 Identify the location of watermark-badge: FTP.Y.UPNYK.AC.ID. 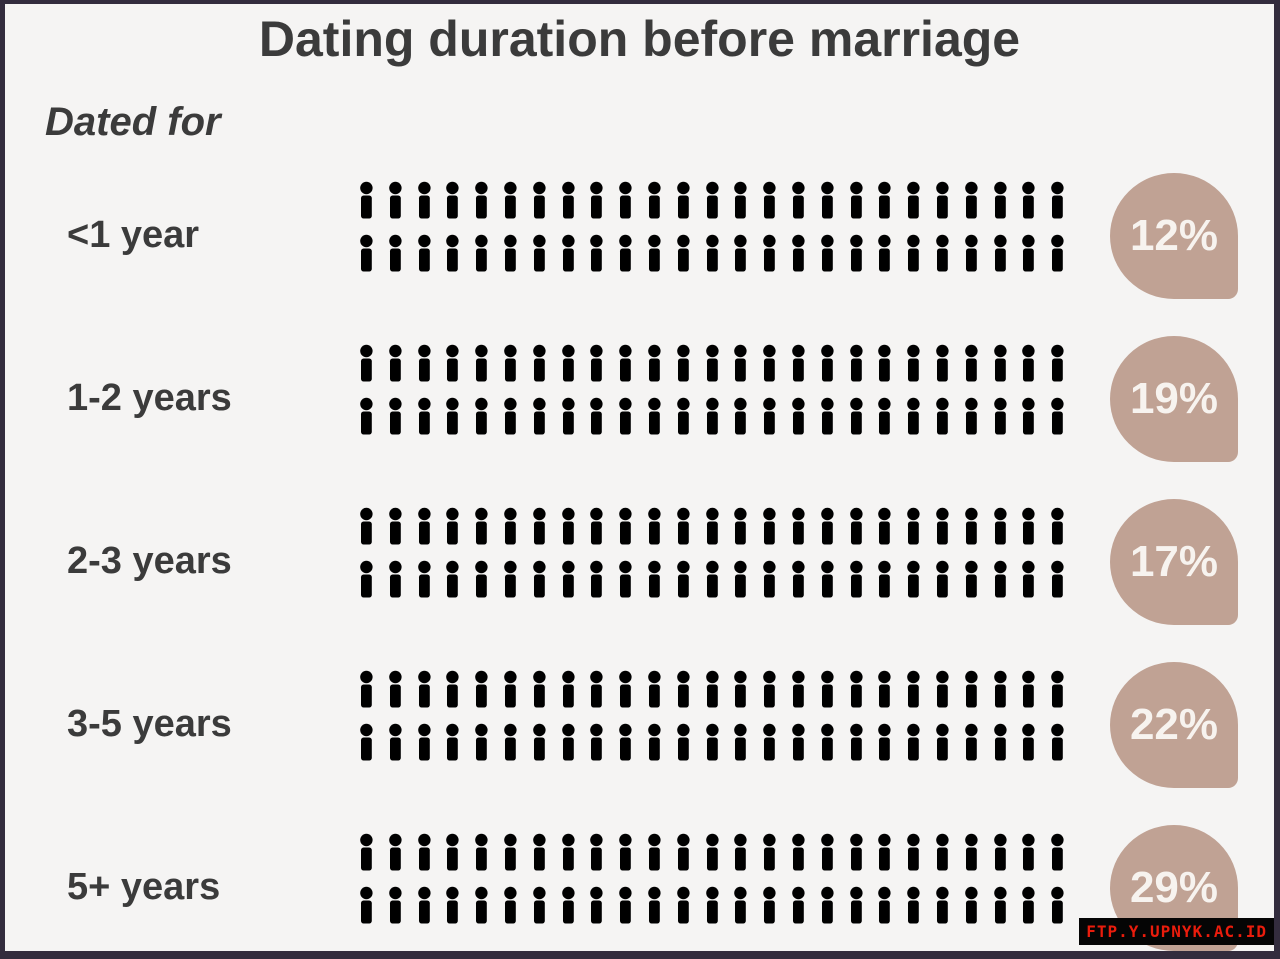
(1176, 931).